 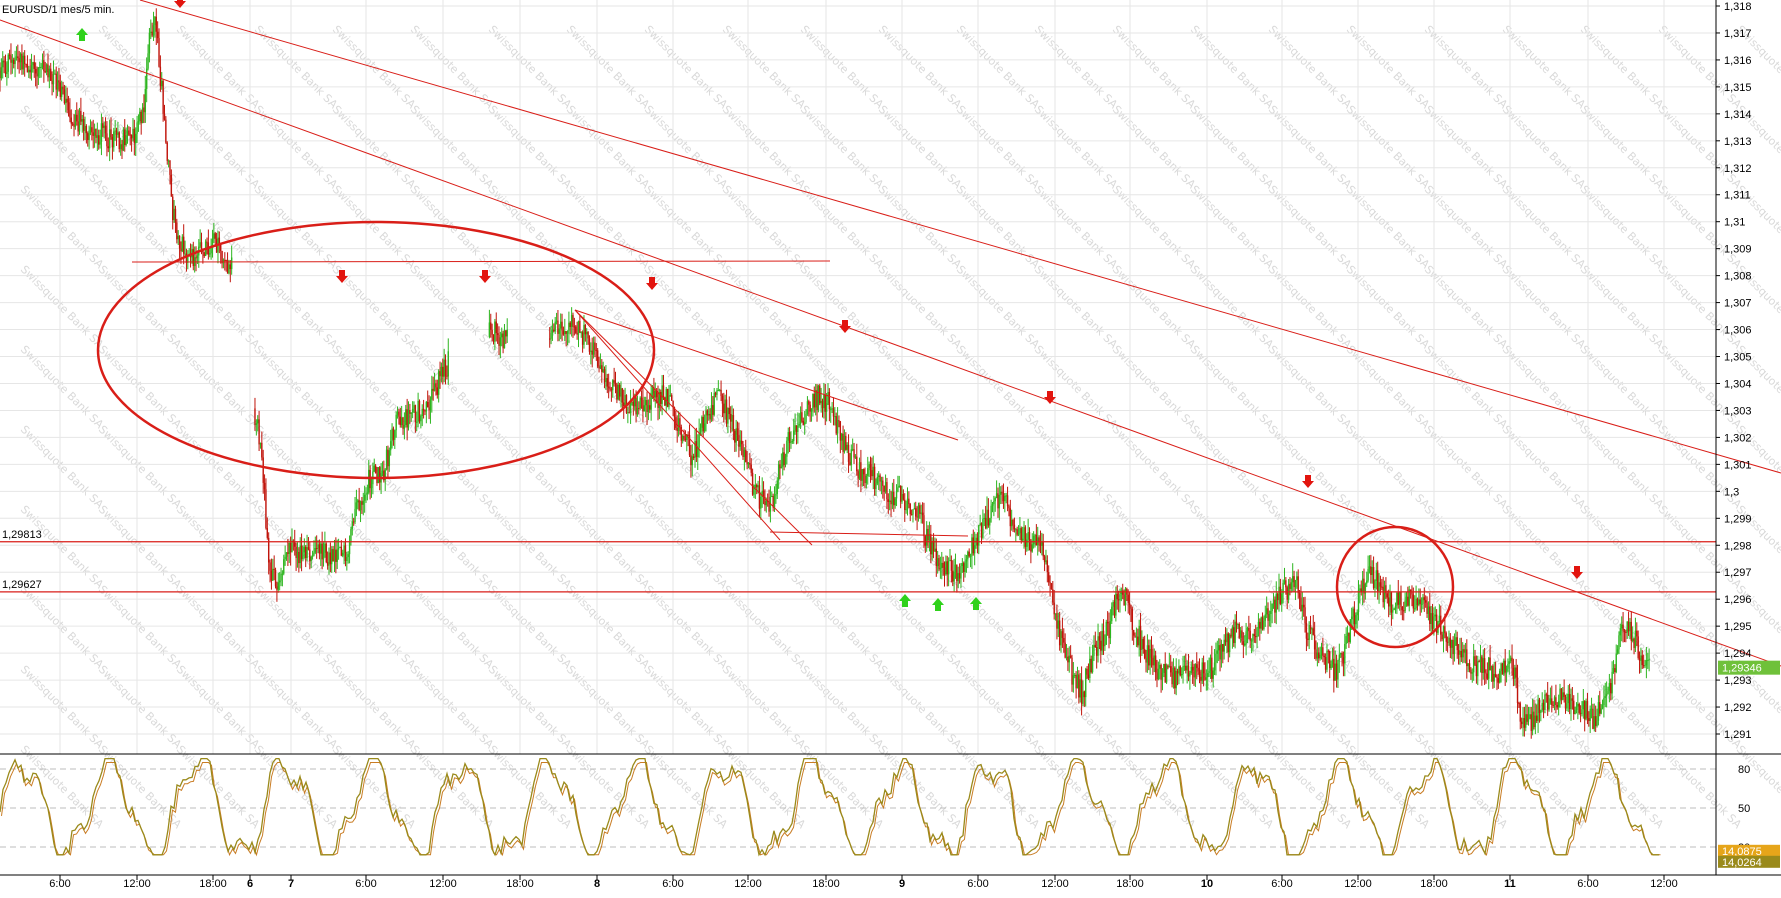 What do you see at coordinates (22, 585) in the screenshot?
I see `level-label: 1,29627` at bounding box center [22, 585].